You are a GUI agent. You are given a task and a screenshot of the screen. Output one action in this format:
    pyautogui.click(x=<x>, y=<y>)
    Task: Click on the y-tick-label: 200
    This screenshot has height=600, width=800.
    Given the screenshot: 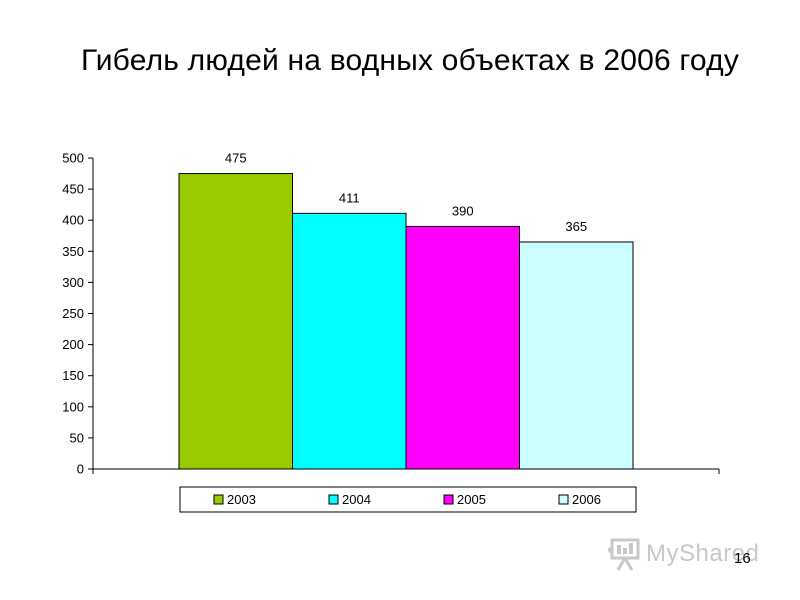 What is the action you would take?
    pyautogui.click(x=73, y=344)
    